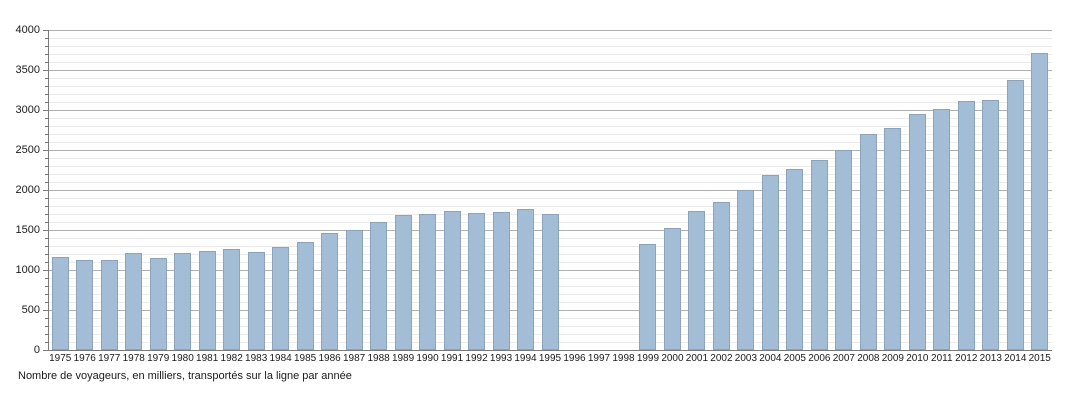 The height and width of the screenshot is (400, 1080). I want to click on x-axis-label: 2003, so click(746, 358).